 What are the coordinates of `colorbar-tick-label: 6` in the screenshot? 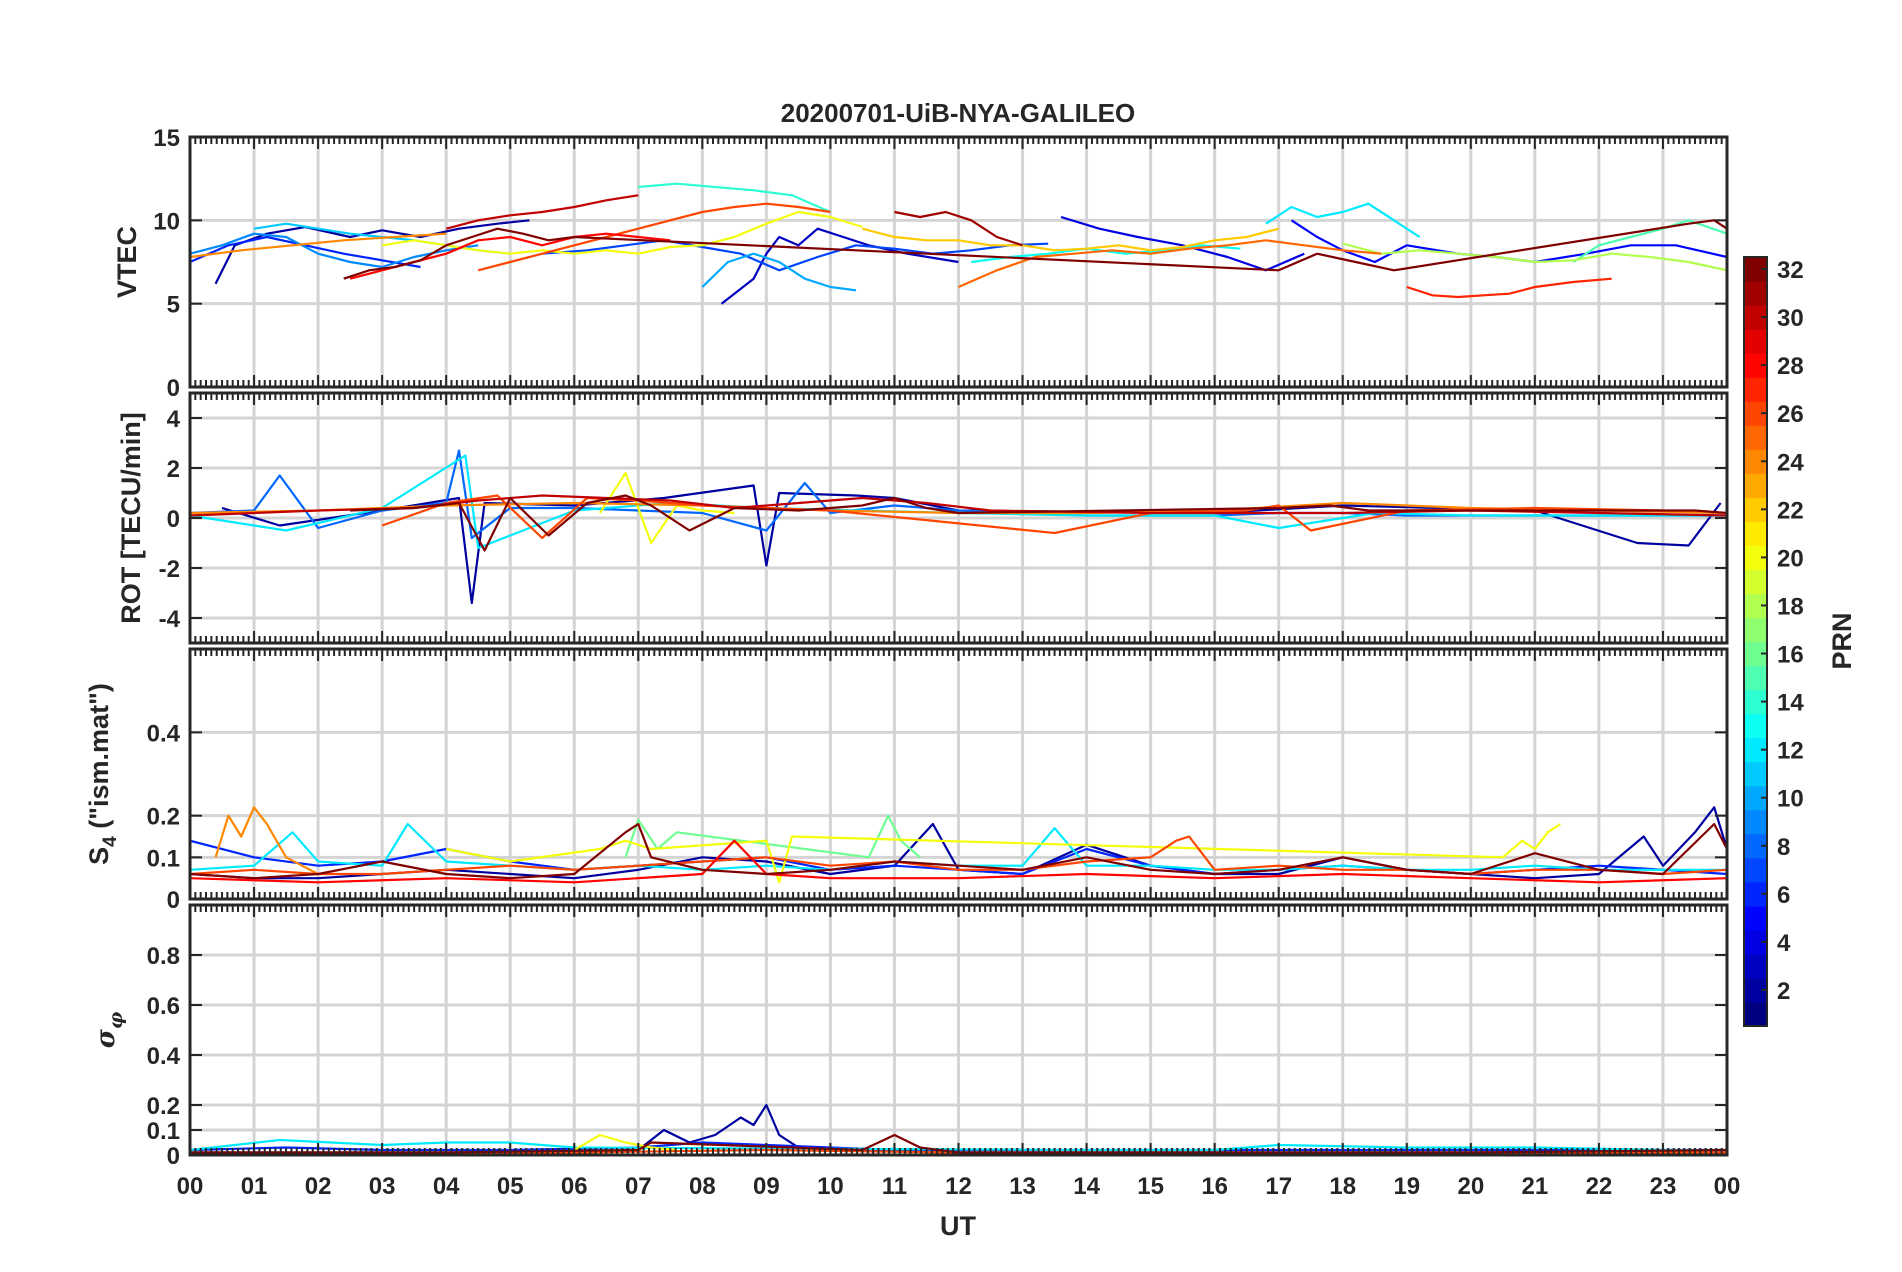 It's located at (1783, 895).